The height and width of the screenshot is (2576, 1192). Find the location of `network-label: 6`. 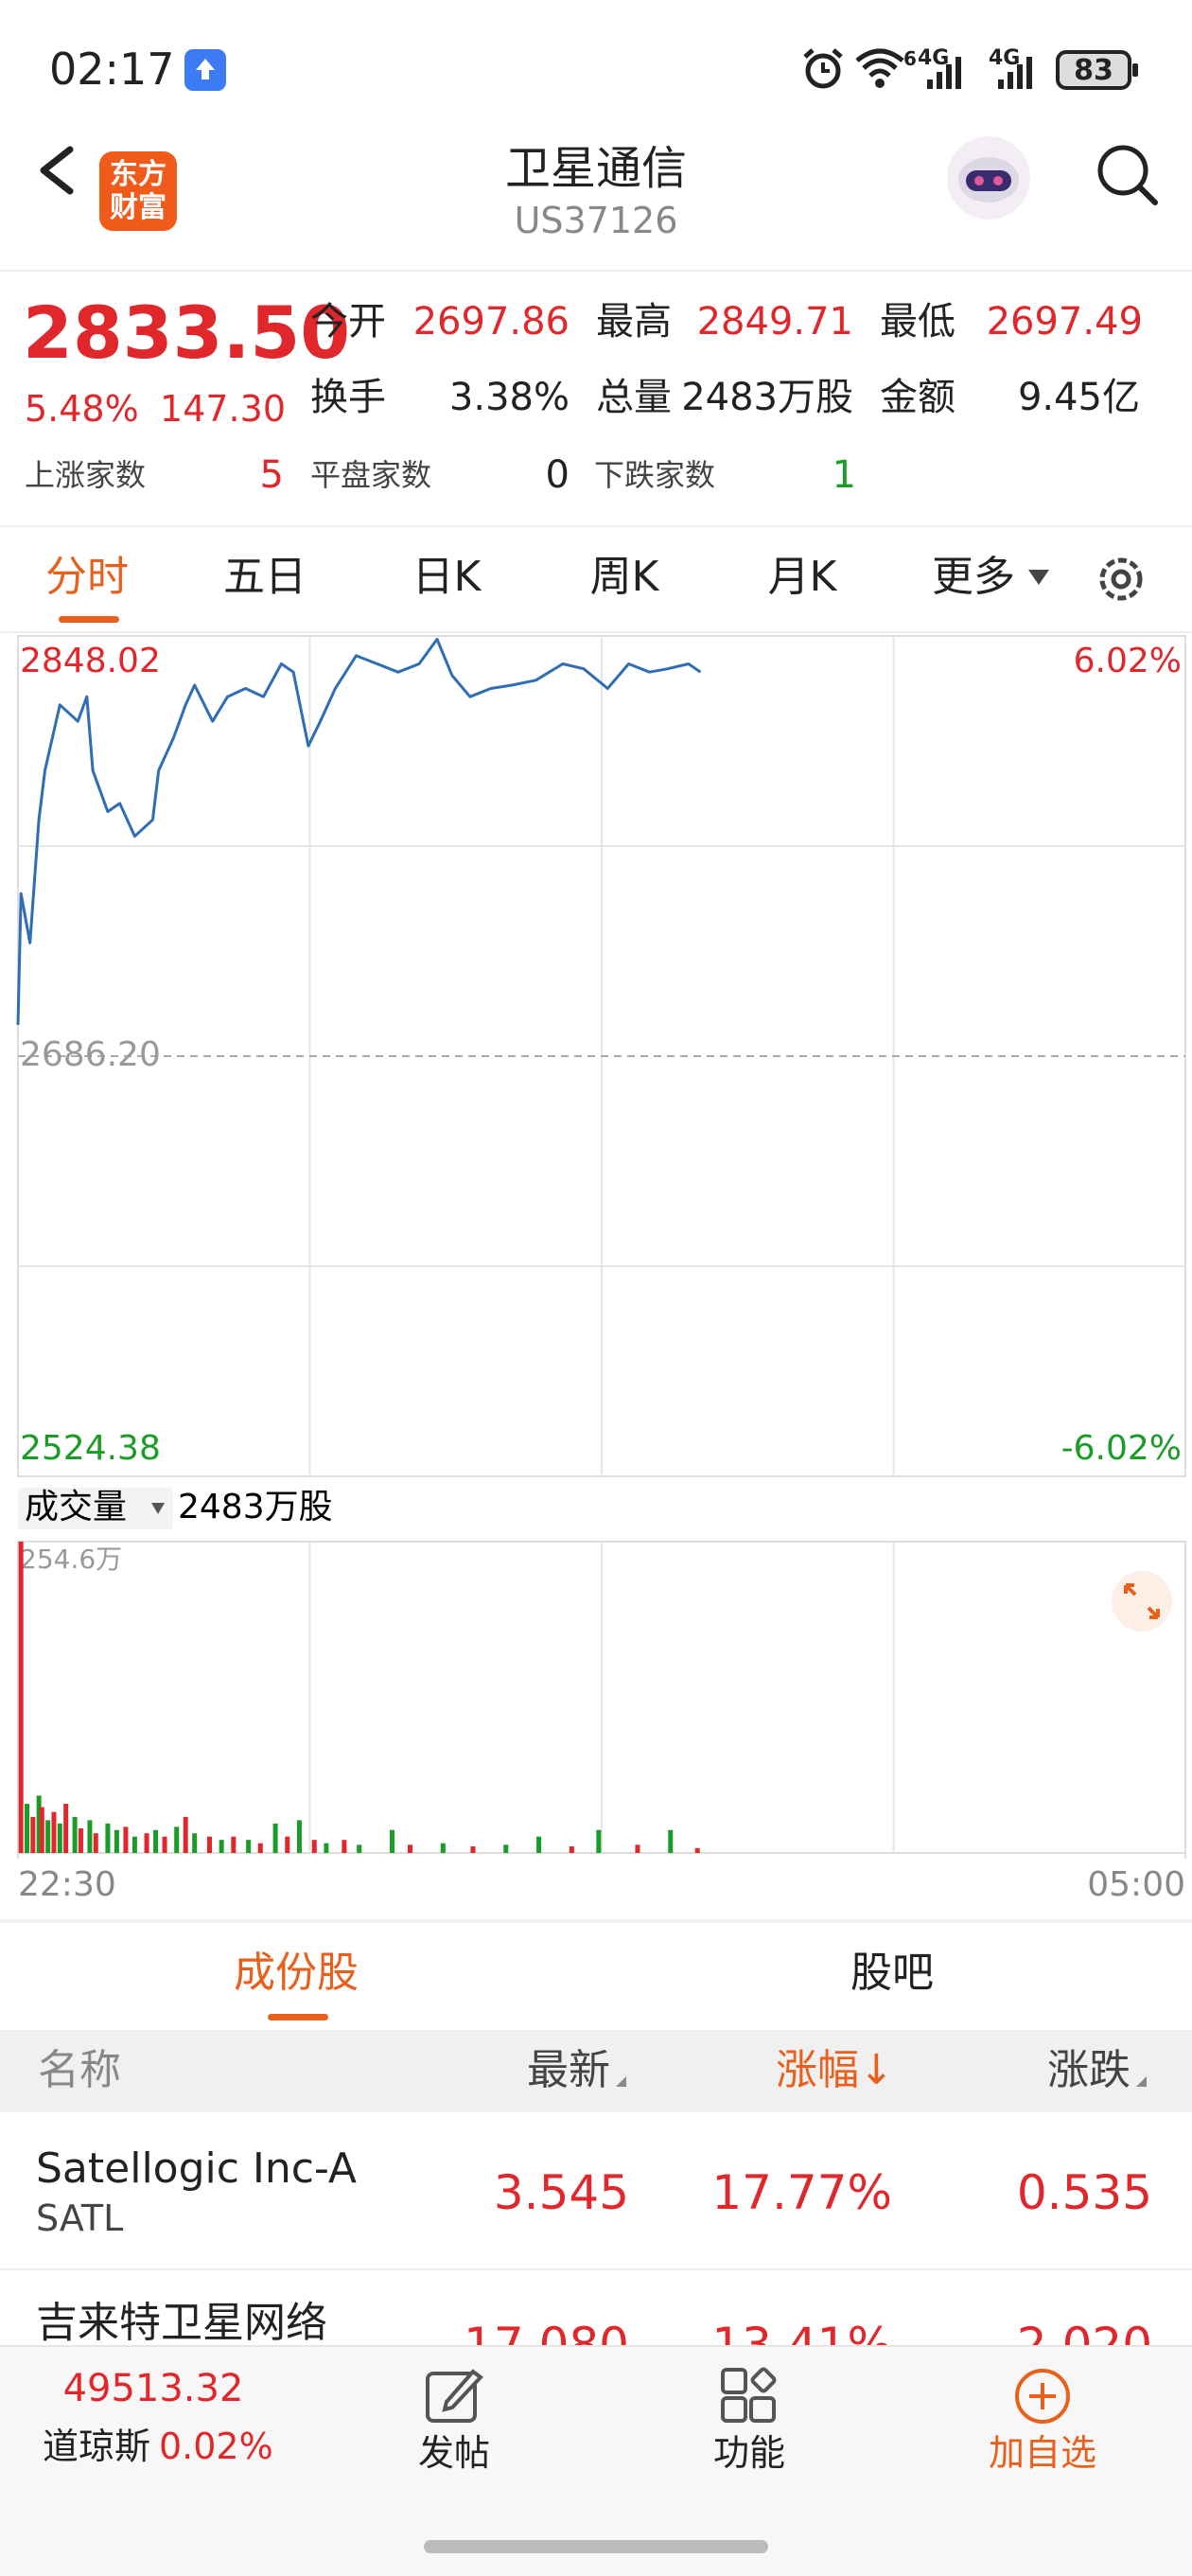

network-label: 6 is located at coordinates (910, 58).